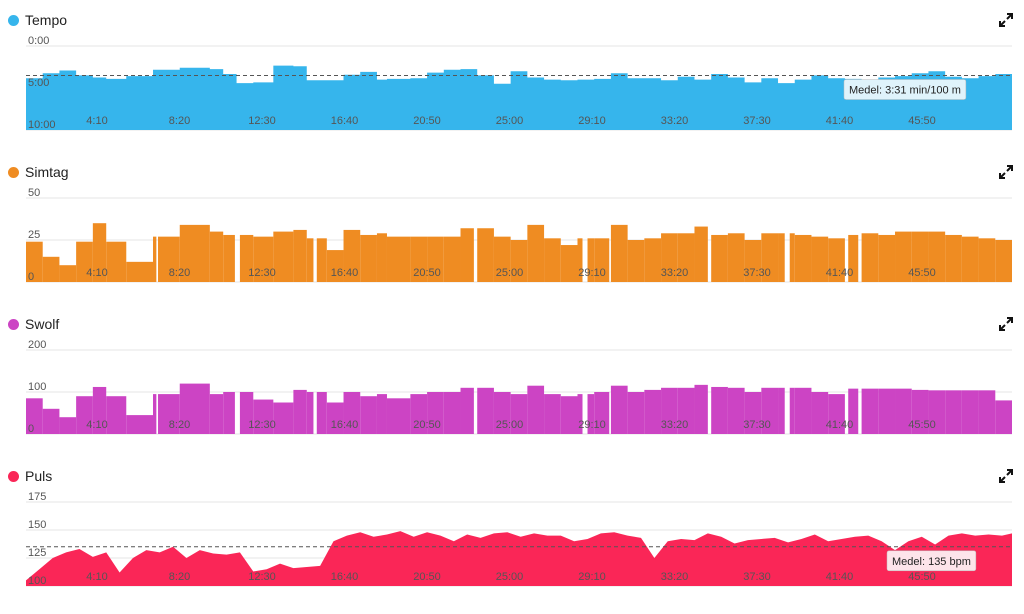  I want to click on svg-text: Medel: 3:31 min/100 m, so click(905, 91).